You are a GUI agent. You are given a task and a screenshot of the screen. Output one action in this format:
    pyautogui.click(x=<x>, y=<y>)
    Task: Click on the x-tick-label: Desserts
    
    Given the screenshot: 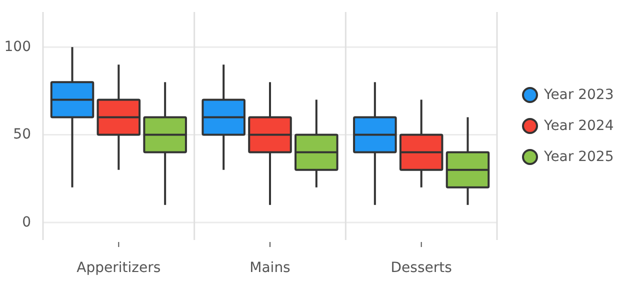 What is the action you would take?
    pyautogui.click(x=421, y=268)
    